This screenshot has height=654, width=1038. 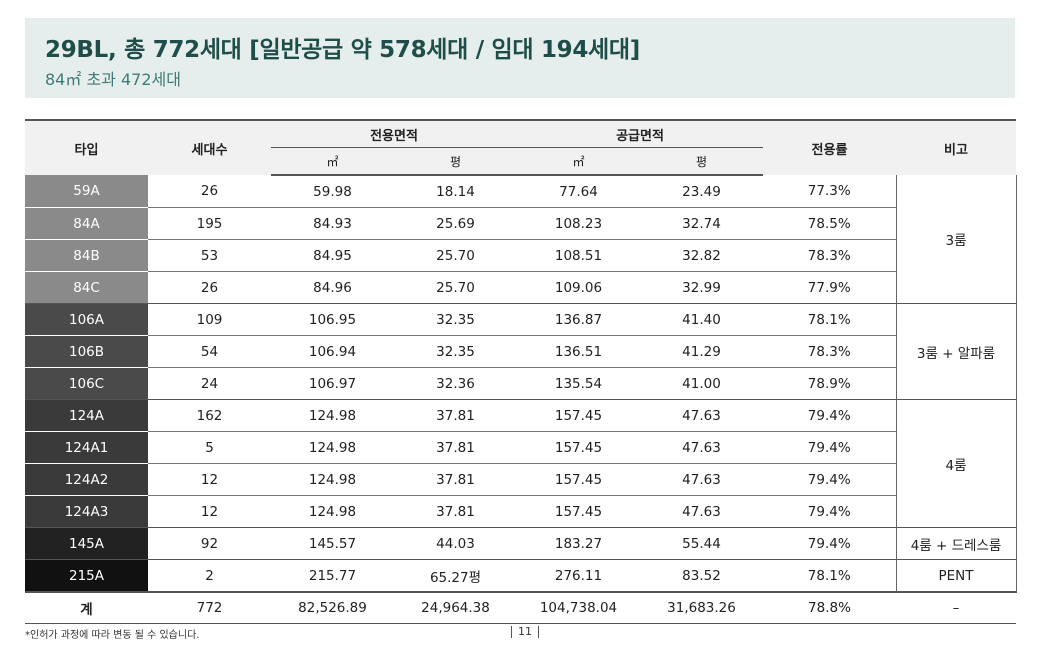 I want to click on page-number-text: 11, so click(x=525, y=631).